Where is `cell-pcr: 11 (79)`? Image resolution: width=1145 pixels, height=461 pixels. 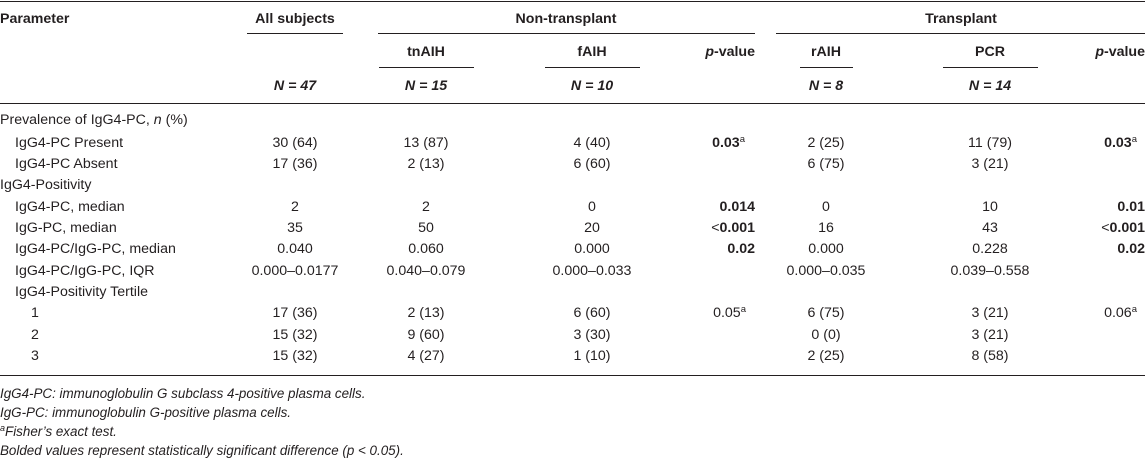 cell-pcr: 11 (79) is located at coordinates (990, 143).